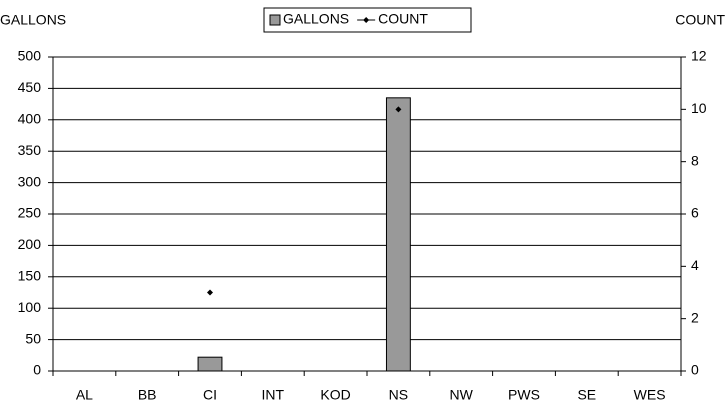 The height and width of the screenshot is (407, 727). I want to click on x-tick-label: SE, so click(586, 395).